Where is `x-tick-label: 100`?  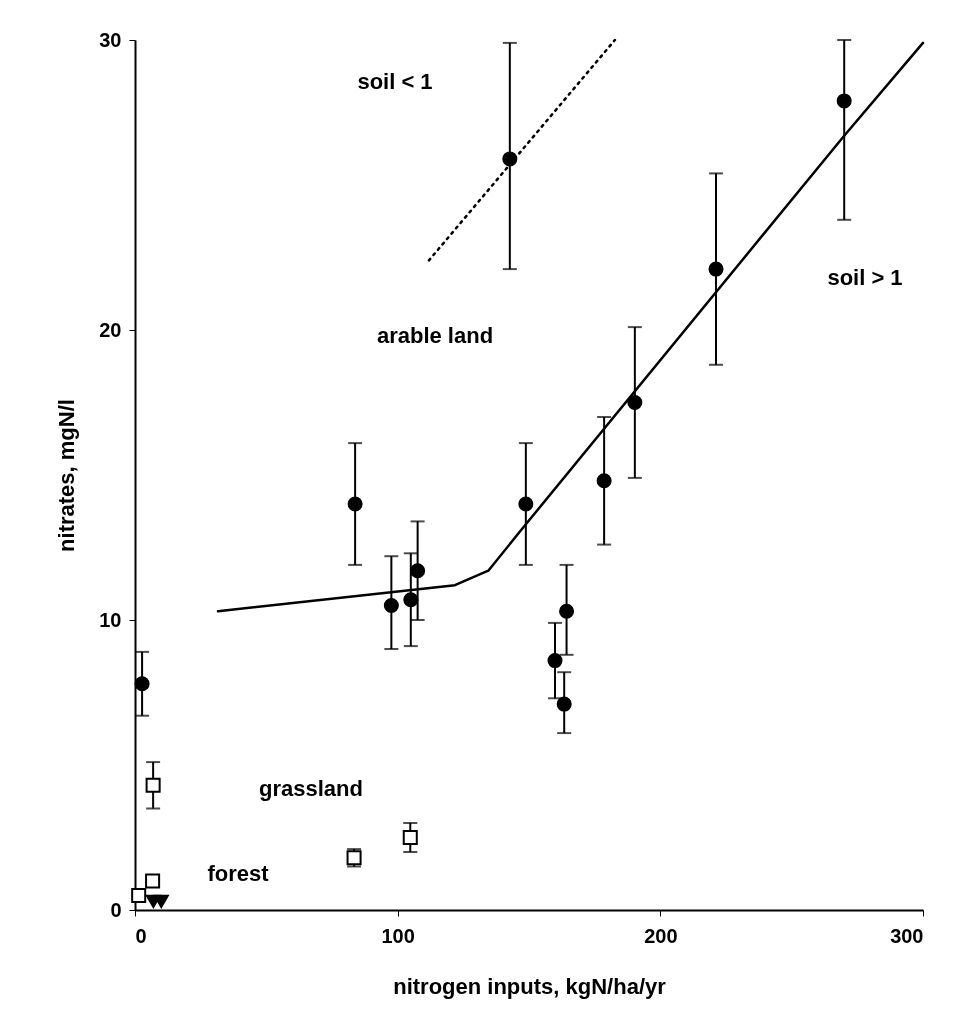 x-tick-label: 100 is located at coordinates (398, 935).